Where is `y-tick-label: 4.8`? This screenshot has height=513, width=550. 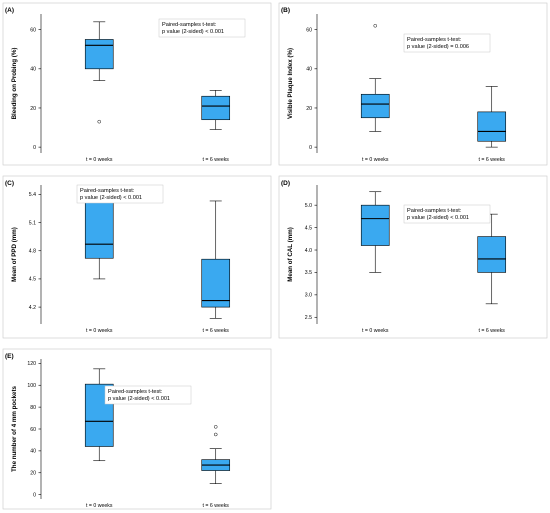 y-tick-label: 4.8 is located at coordinates (32, 252).